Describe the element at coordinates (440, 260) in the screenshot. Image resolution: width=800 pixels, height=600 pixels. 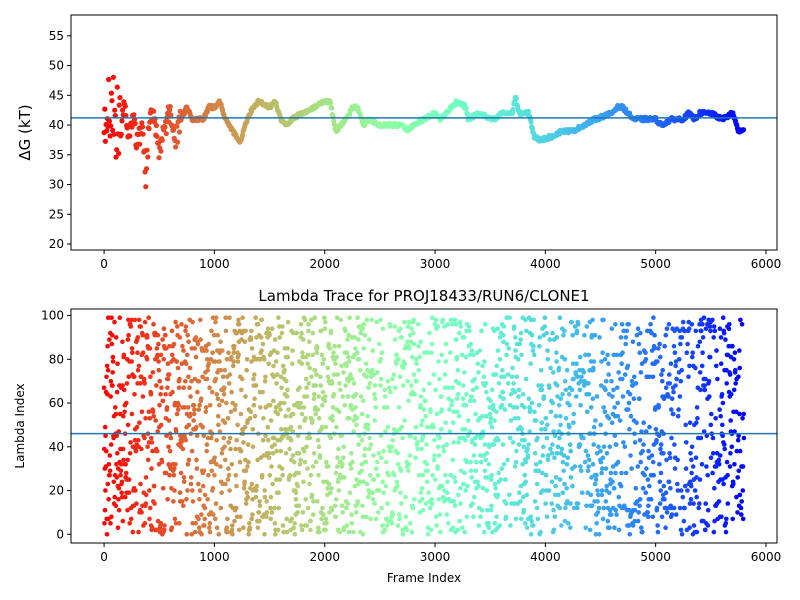
I see `delta-g-x-ticks: 0 1000 2000 3000 4000 5000 6000` at that location.